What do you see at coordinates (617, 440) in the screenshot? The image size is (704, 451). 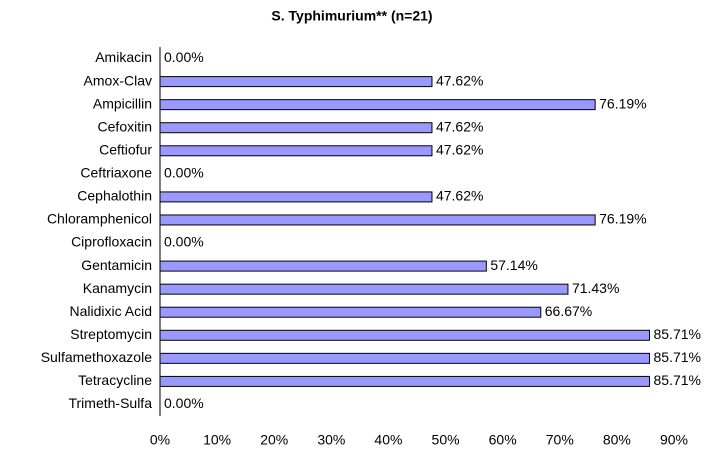 I see `x-tick-label: 80%` at bounding box center [617, 440].